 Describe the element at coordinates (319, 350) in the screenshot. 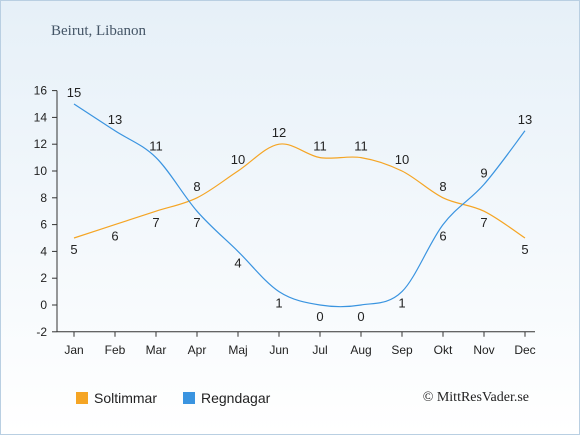

I see `x-tick-label: Jul` at that location.